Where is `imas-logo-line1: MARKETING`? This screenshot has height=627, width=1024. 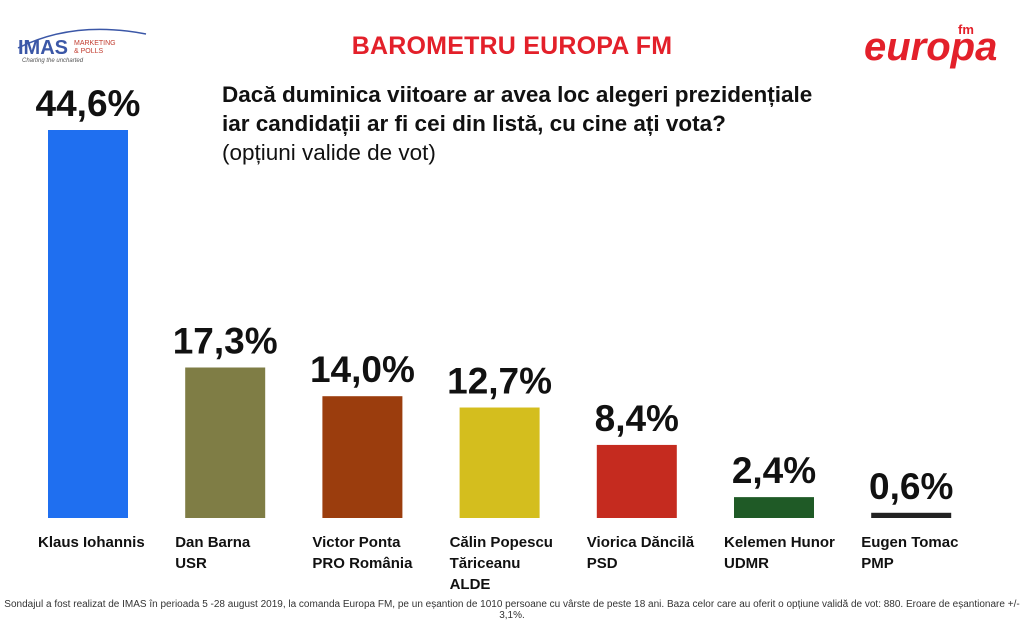 imas-logo-line1: MARKETING is located at coordinates (95, 43).